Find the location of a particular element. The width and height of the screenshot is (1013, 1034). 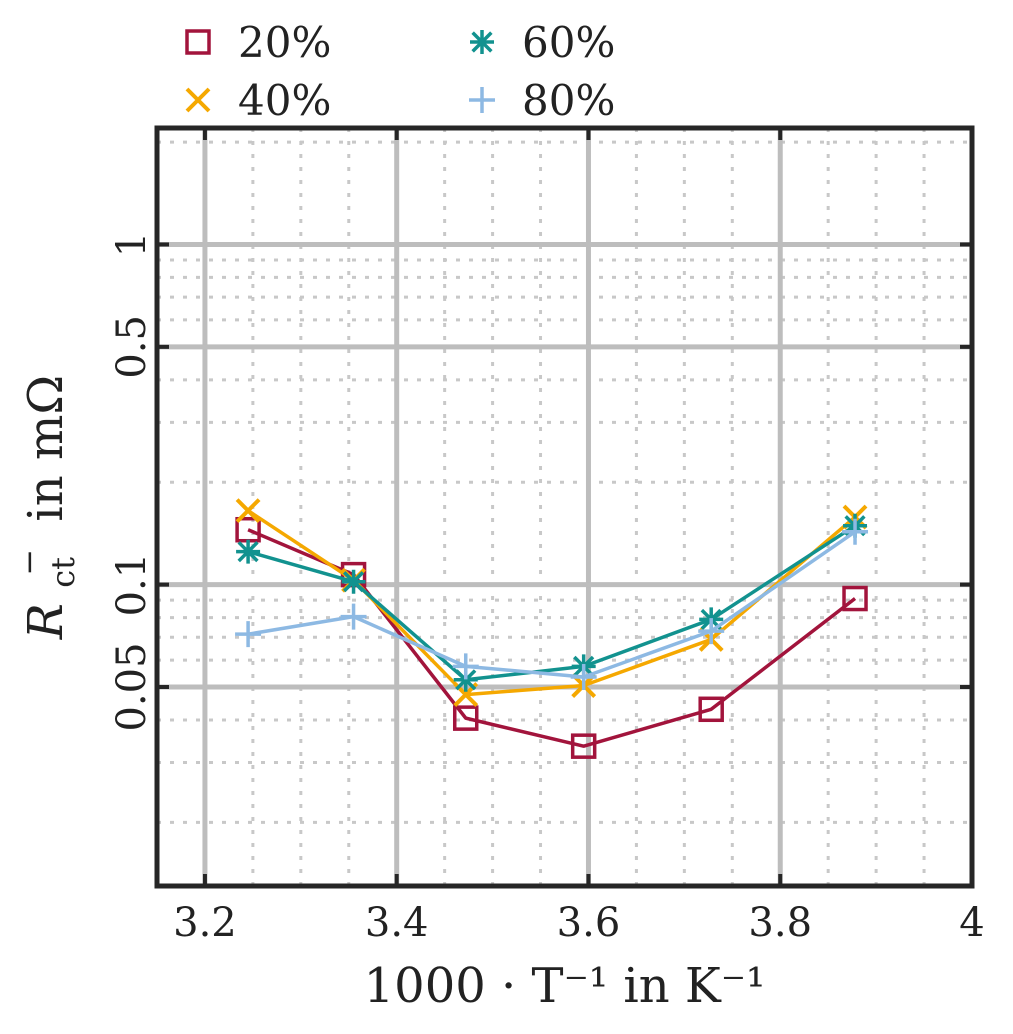

legend-entry: 80% is located at coordinates (542, 100).